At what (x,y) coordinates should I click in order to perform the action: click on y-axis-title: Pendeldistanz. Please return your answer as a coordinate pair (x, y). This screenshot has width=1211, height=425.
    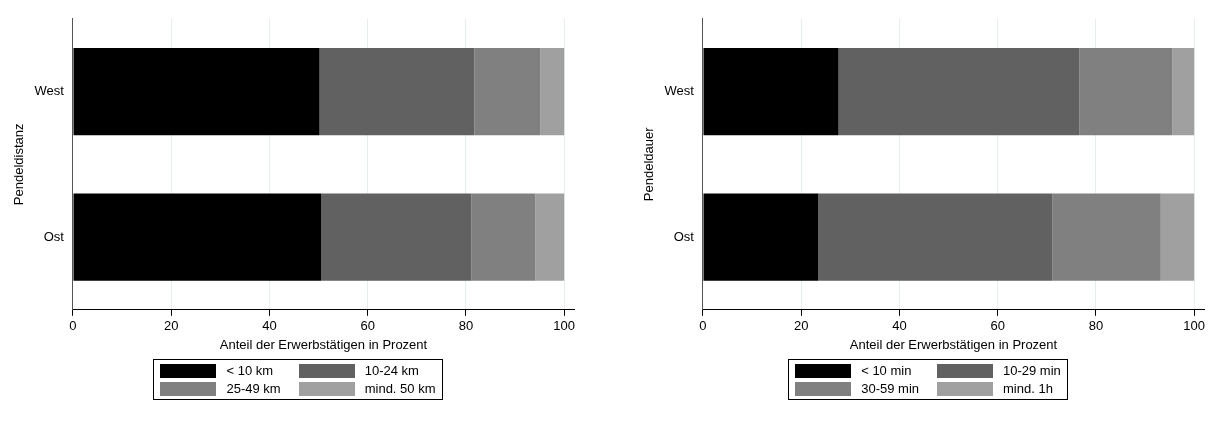
    Looking at the image, I should click on (19, 164).